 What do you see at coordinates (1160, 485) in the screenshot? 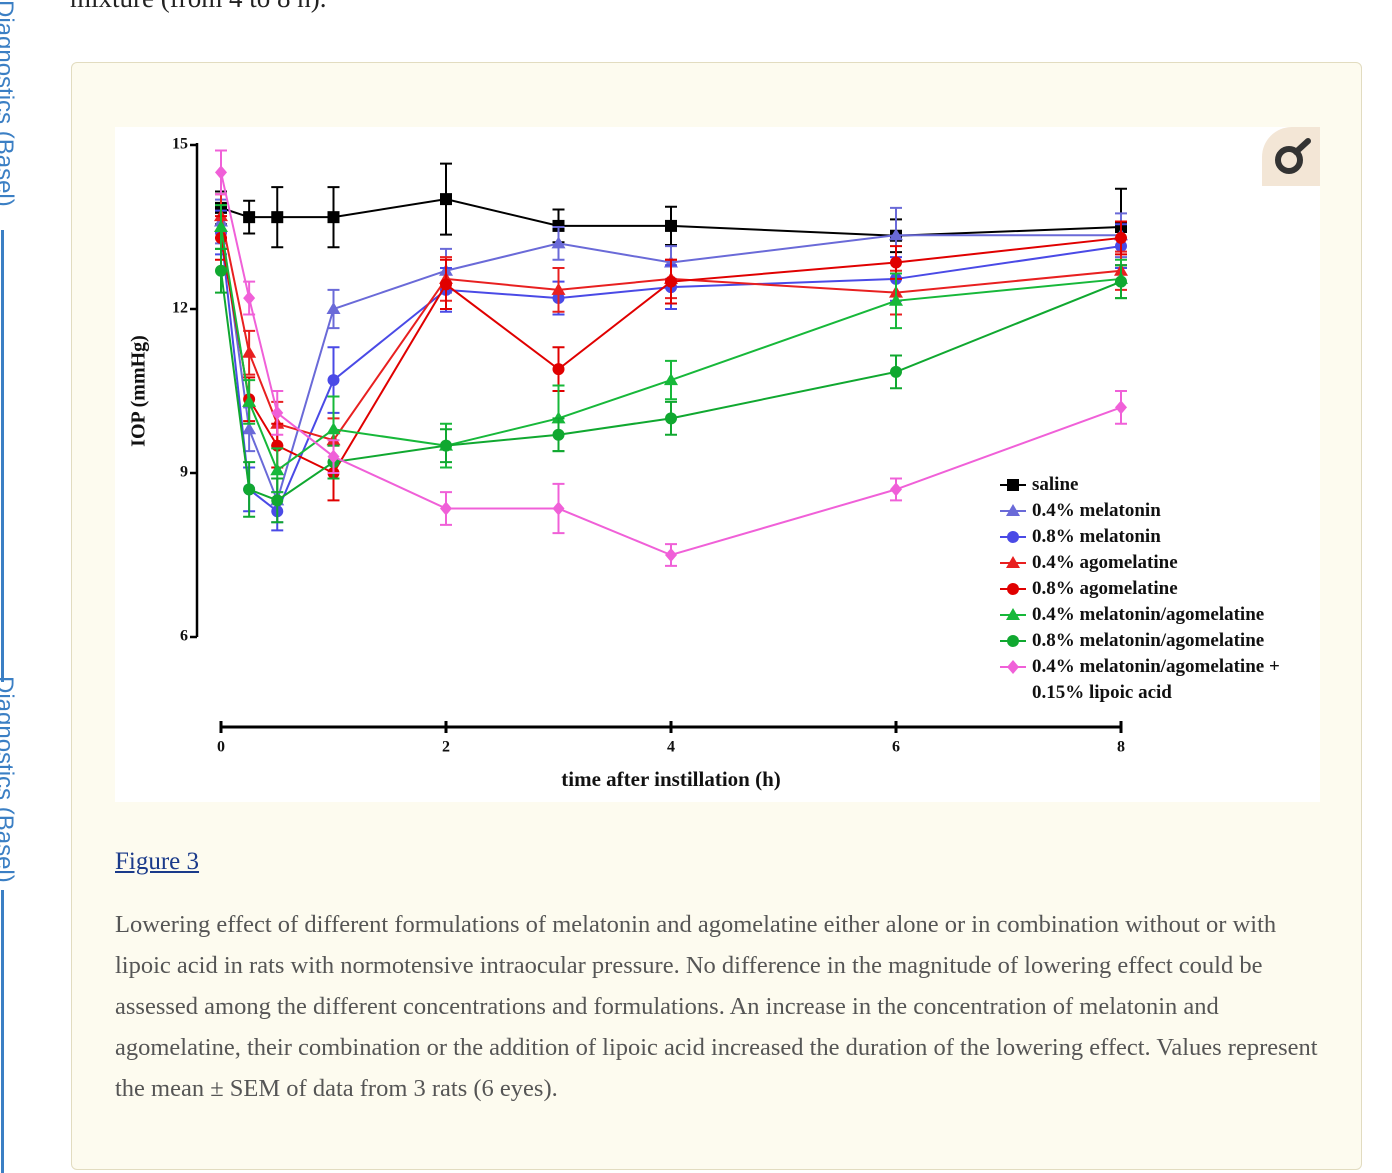
I see `legend-entry: saline` at bounding box center [1160, 485].